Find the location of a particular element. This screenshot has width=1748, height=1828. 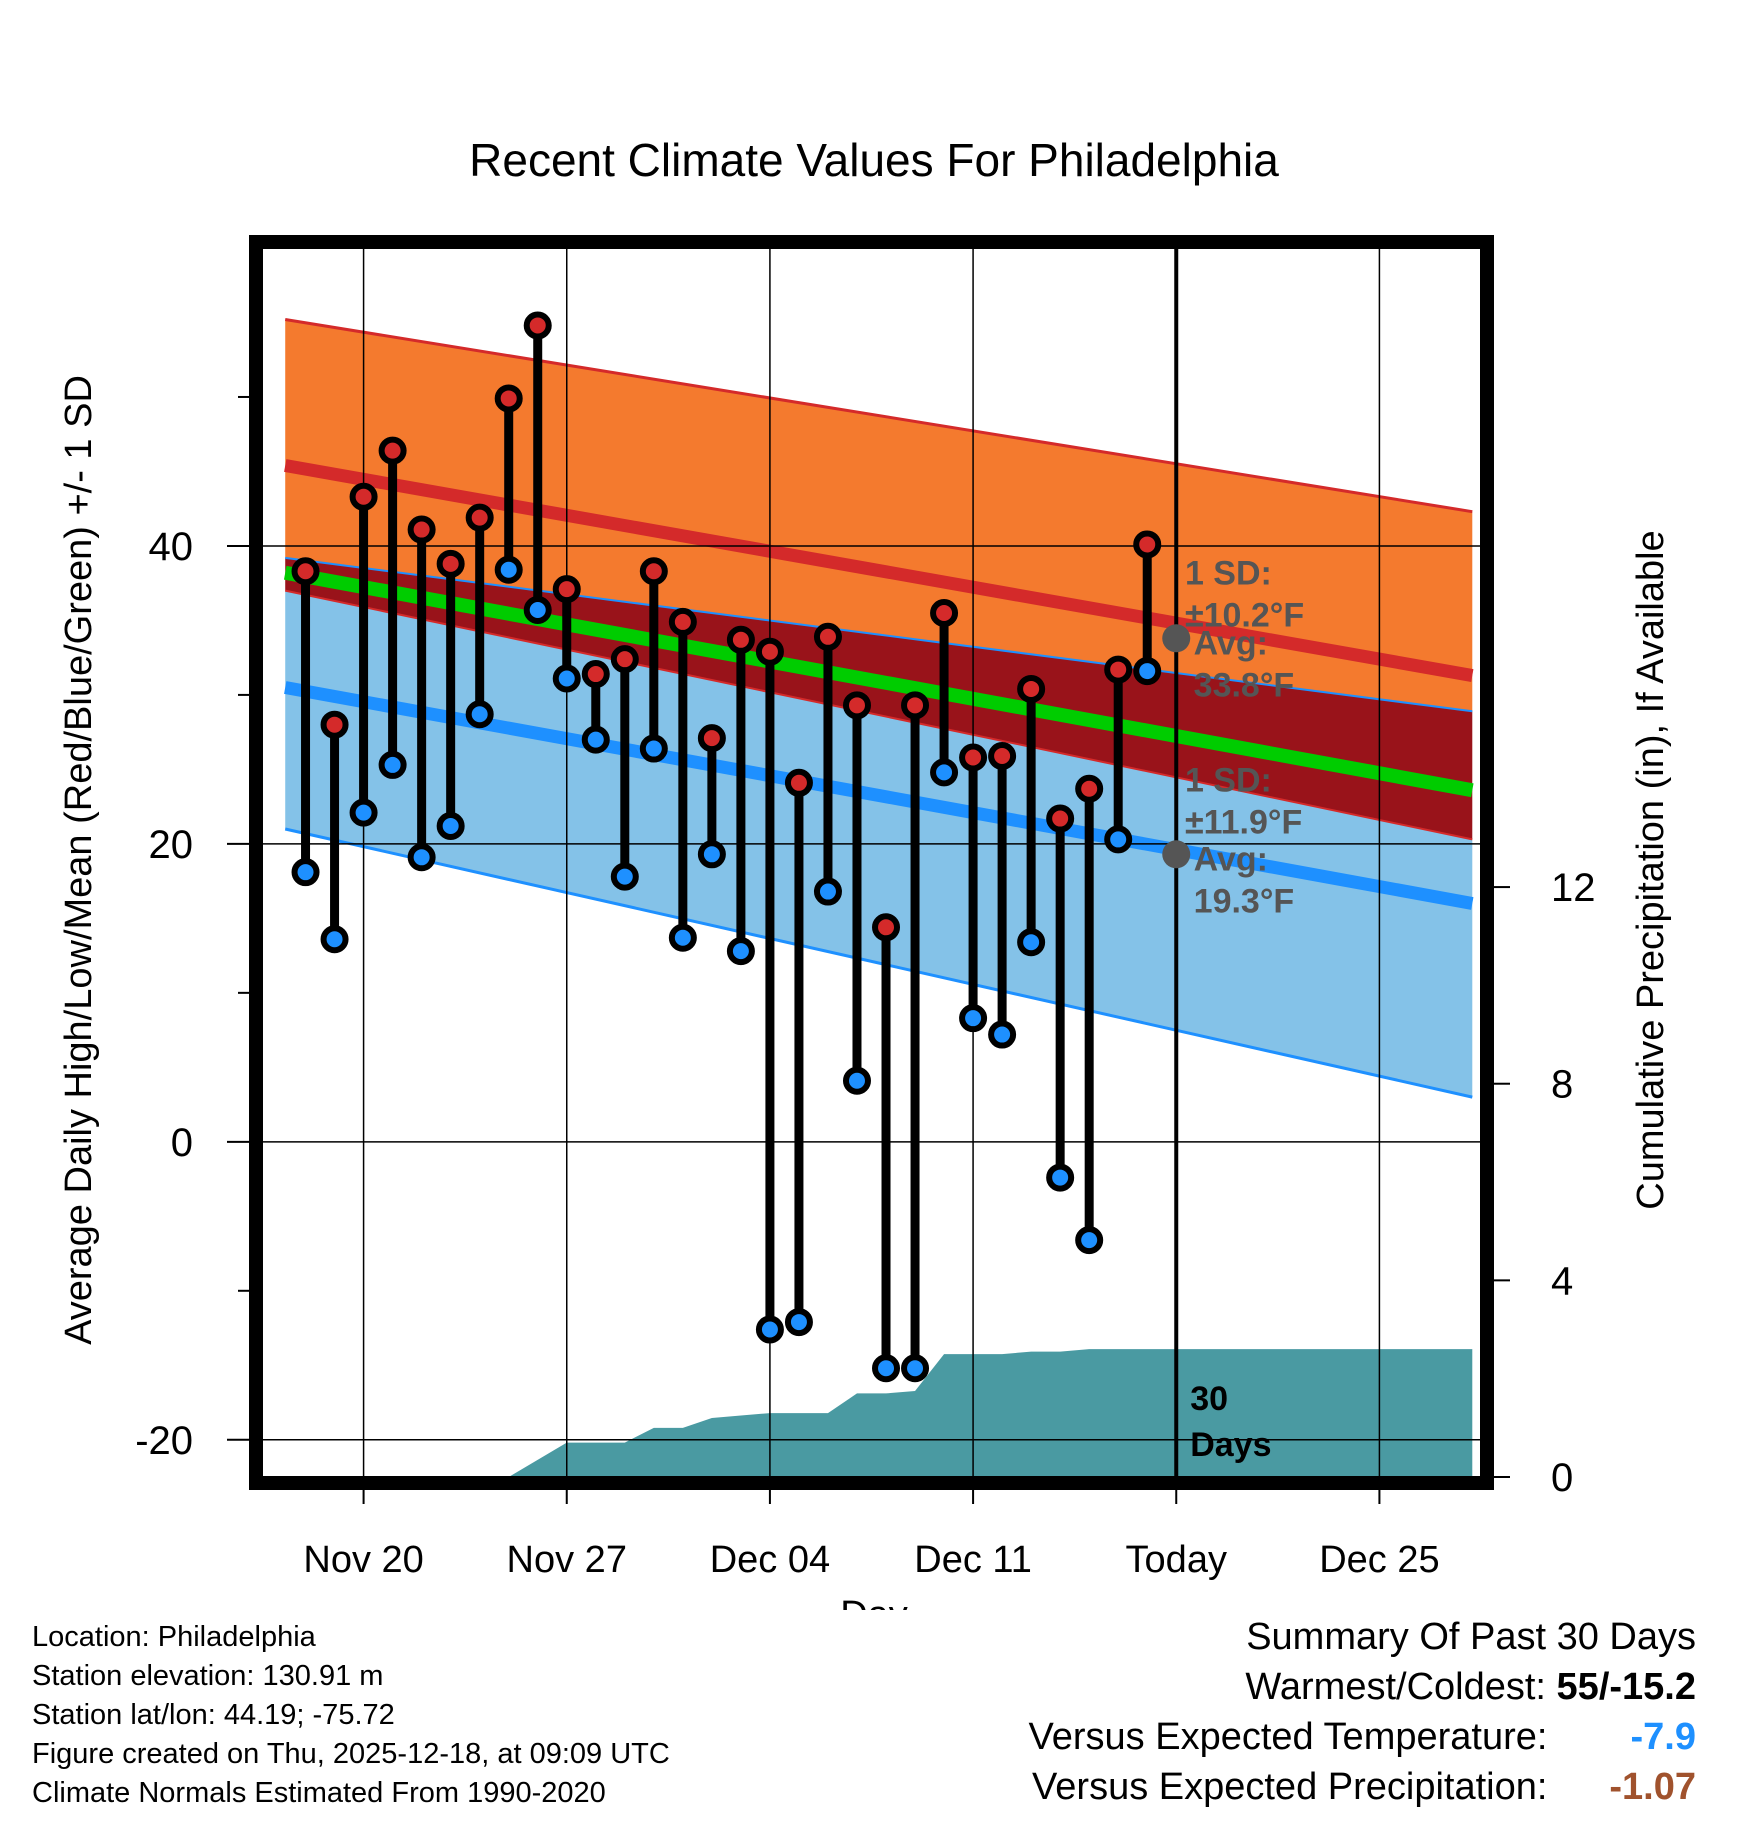

warmest-value: 55/-15.2 is located at coordinates (1626, 1687).